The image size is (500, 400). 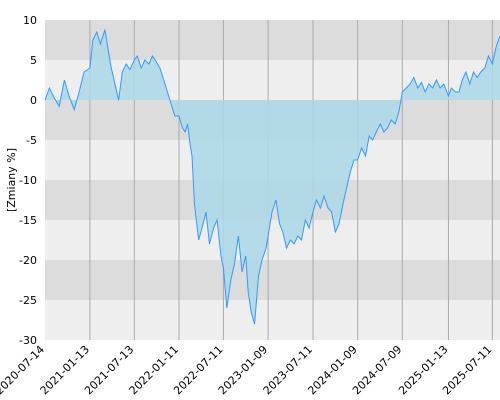 I want to click on y-tick-label: 0, so click(x=33, y=100).